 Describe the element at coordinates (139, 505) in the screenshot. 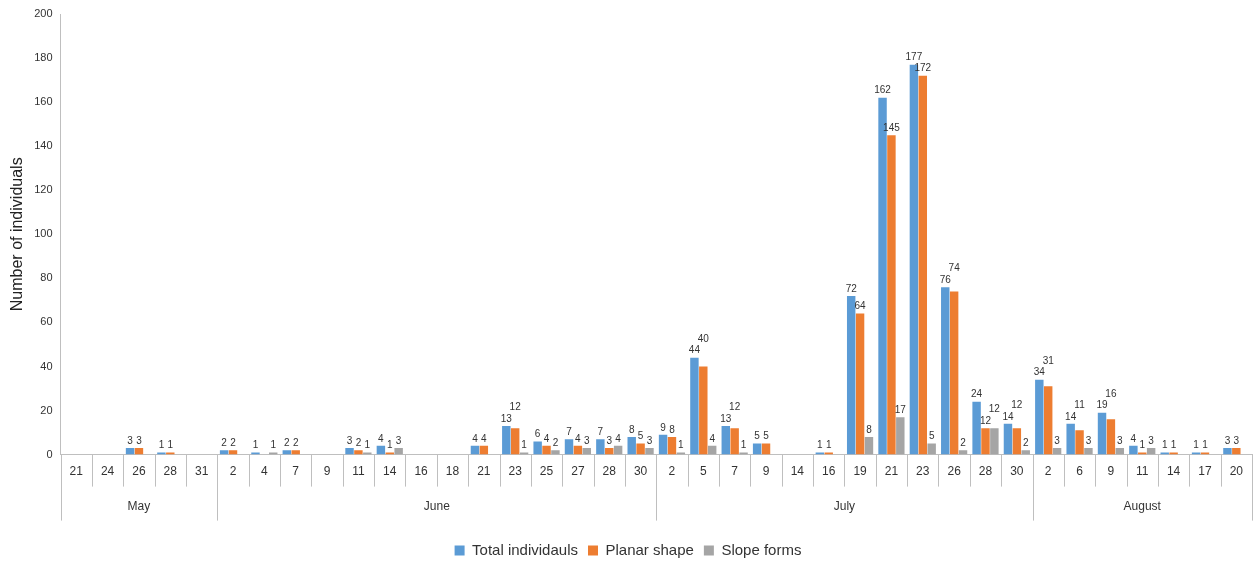

I see `text: May` at that location.